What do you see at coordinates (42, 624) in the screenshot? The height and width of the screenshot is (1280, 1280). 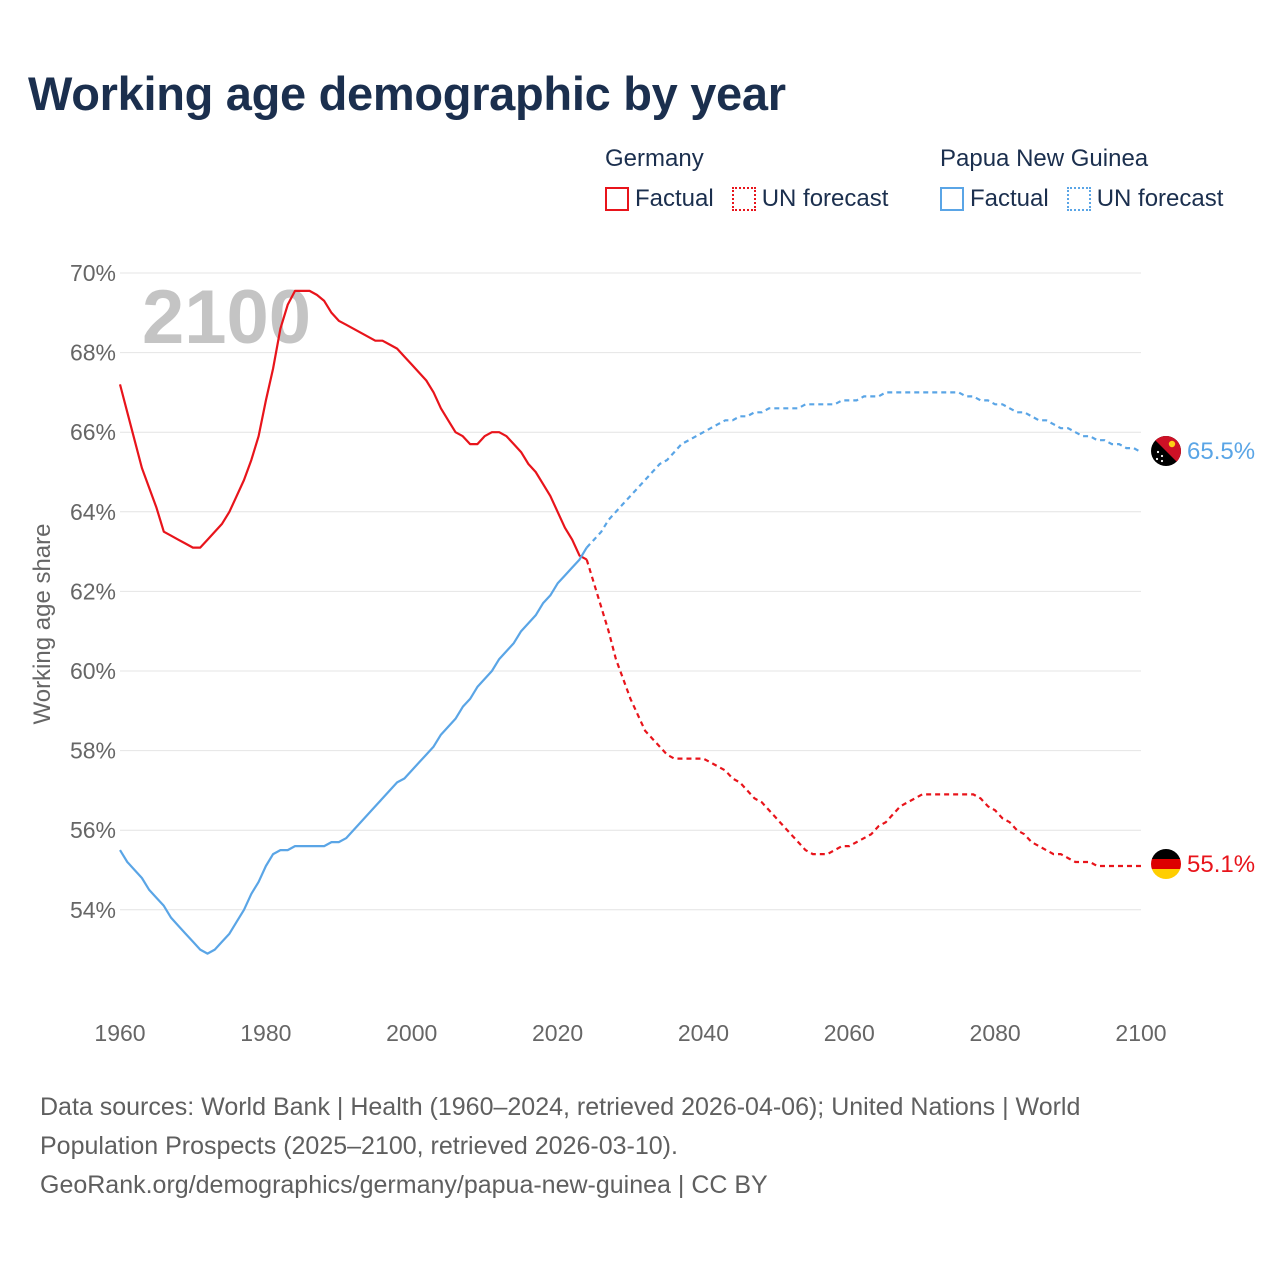 I see `y-axis-label: Working age share` at bounding box center [42, 624].